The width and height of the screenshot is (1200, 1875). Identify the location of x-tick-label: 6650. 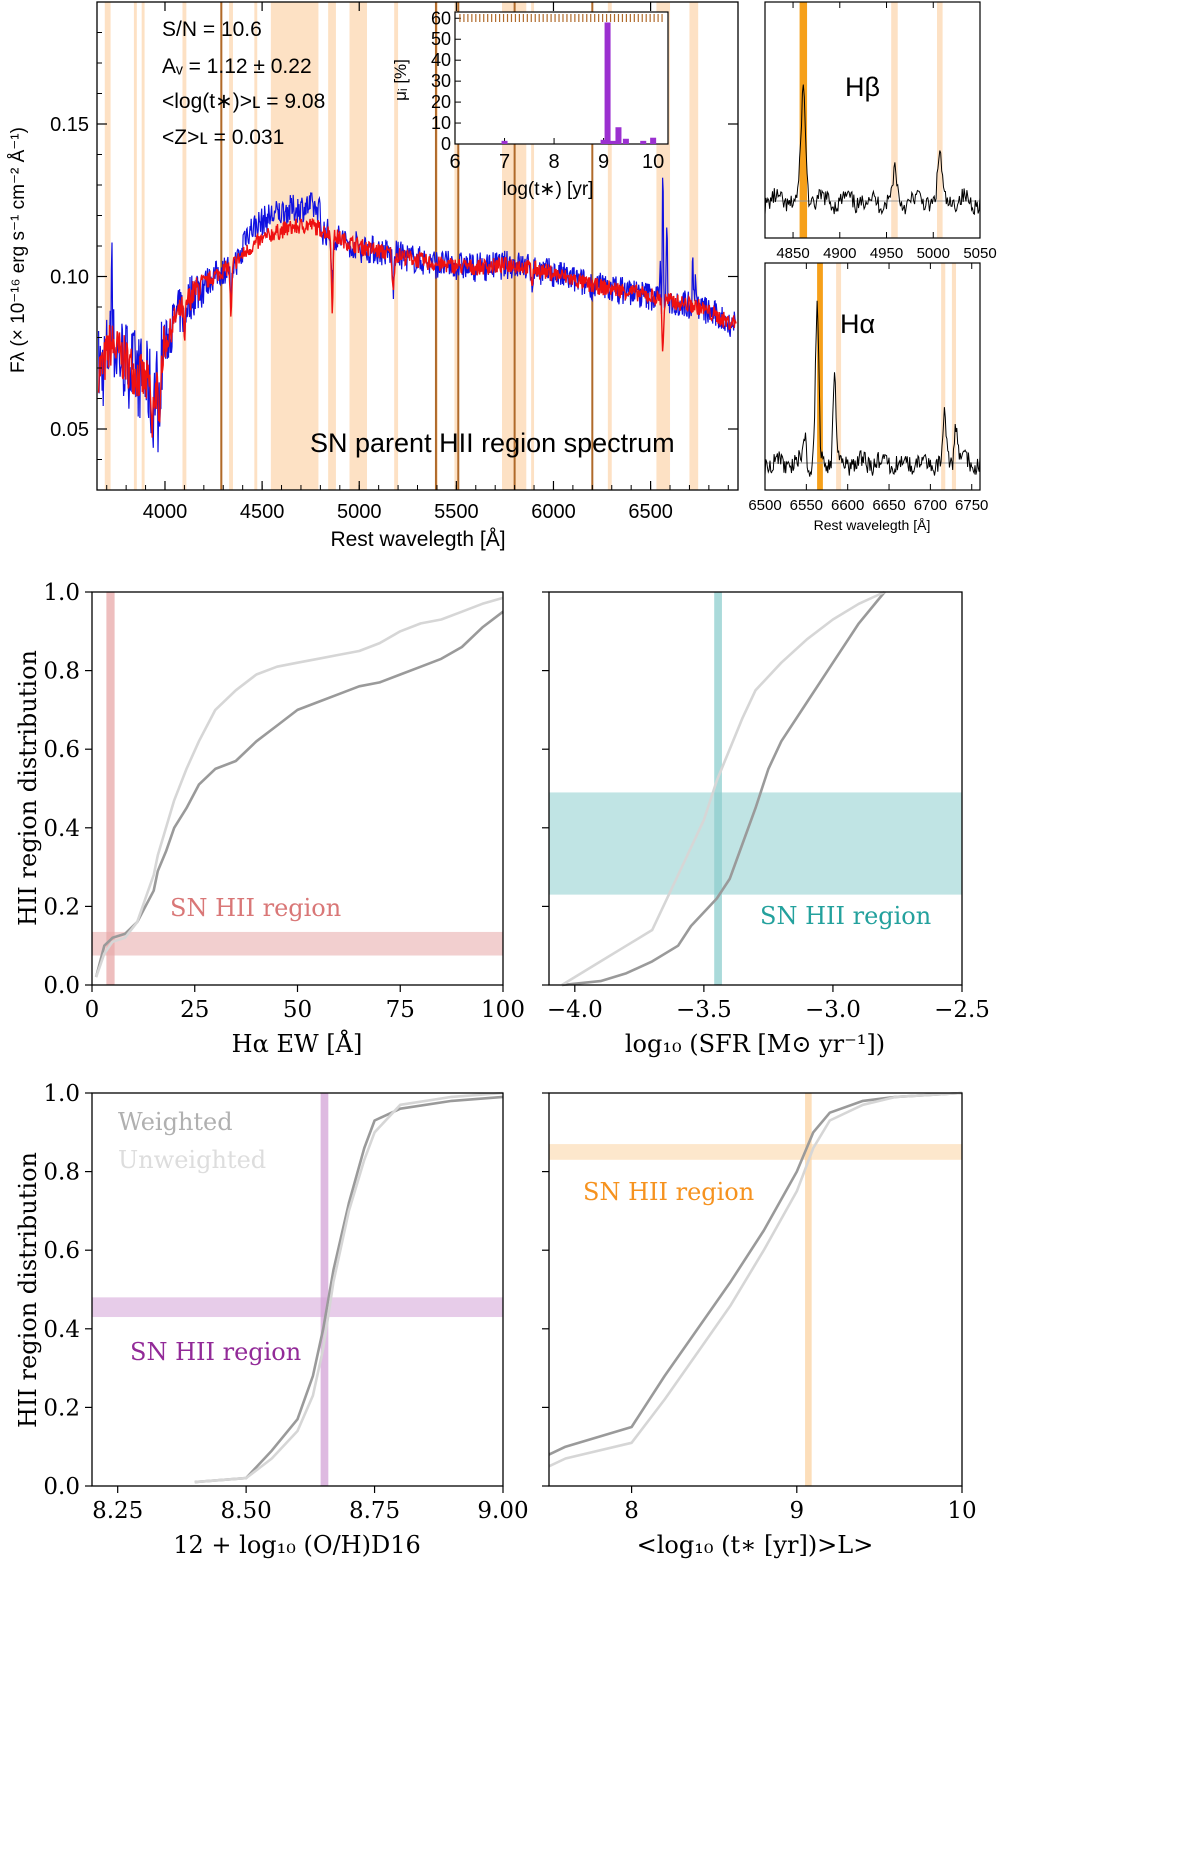
(888, 505).